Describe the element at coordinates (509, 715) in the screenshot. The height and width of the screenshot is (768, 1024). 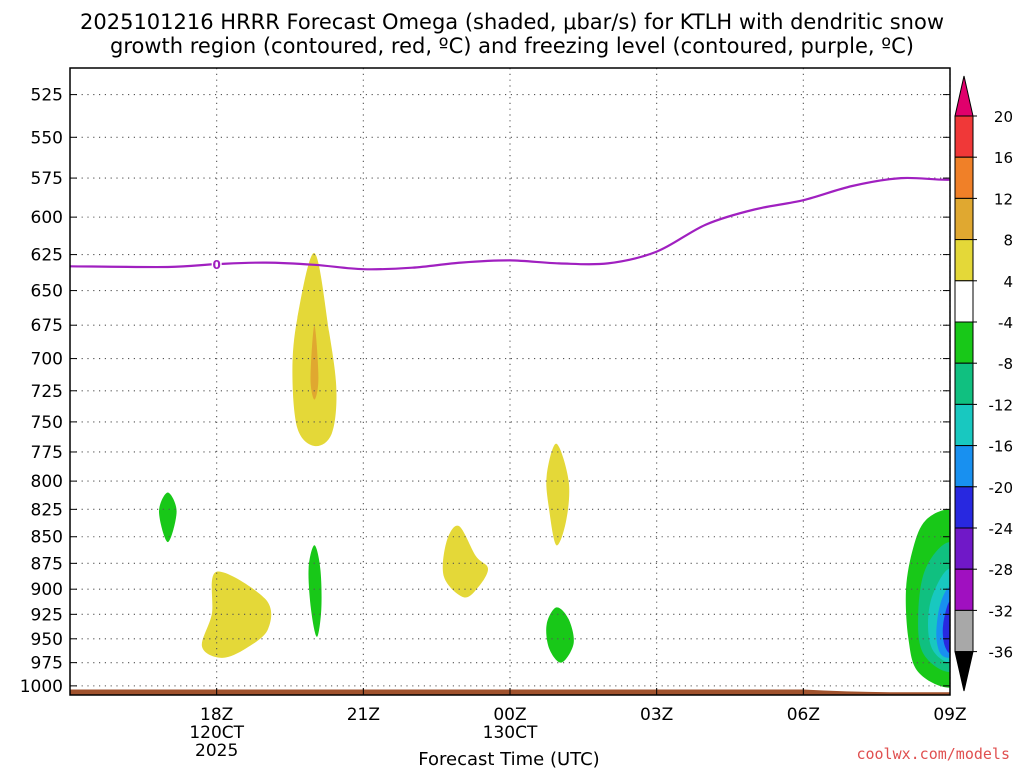
I see `x-tick-label-7-0: 00Z` at that location.